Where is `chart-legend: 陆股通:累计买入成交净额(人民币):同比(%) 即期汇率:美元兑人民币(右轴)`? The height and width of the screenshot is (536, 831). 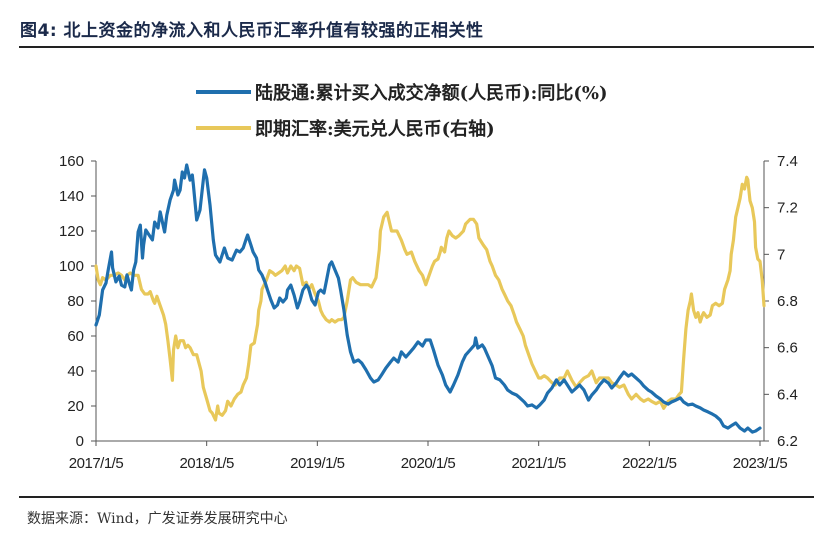
chart-legend: 陆股通:累计买入成交净额(人民币):同比(%) 即期汇率:美元兑人民币(右轴) is located at coordinates (401, 110).